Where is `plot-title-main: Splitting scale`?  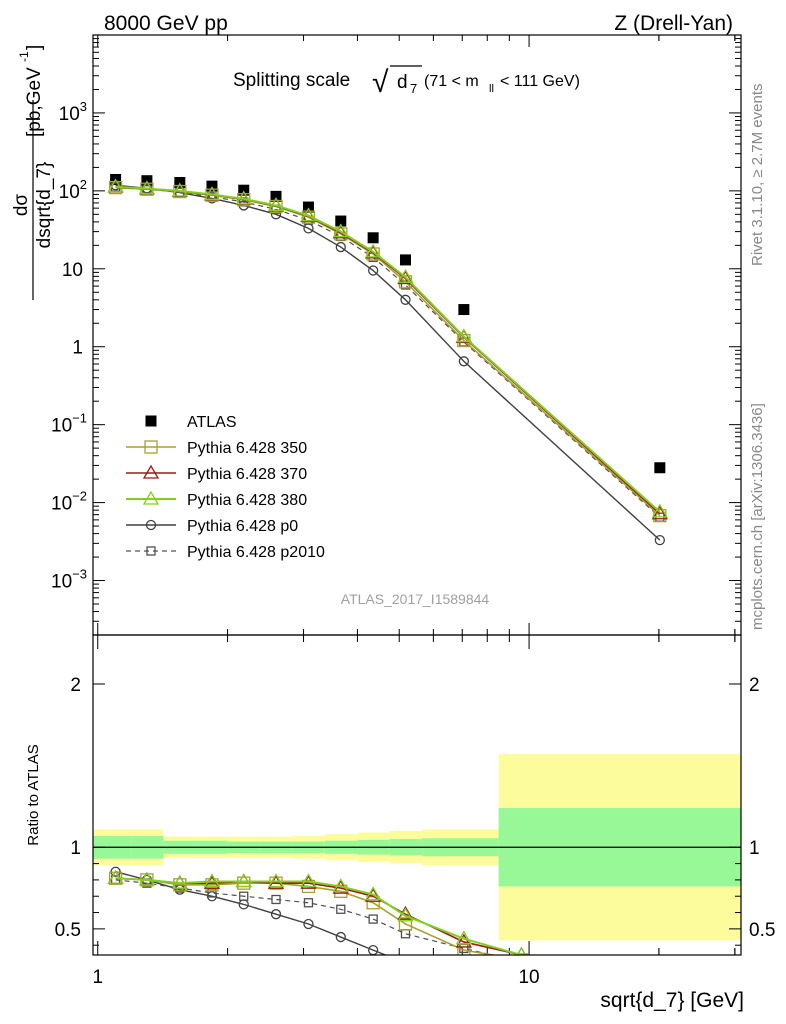
plot-title-main: Splitting scale is located at coordinates (291, 80).